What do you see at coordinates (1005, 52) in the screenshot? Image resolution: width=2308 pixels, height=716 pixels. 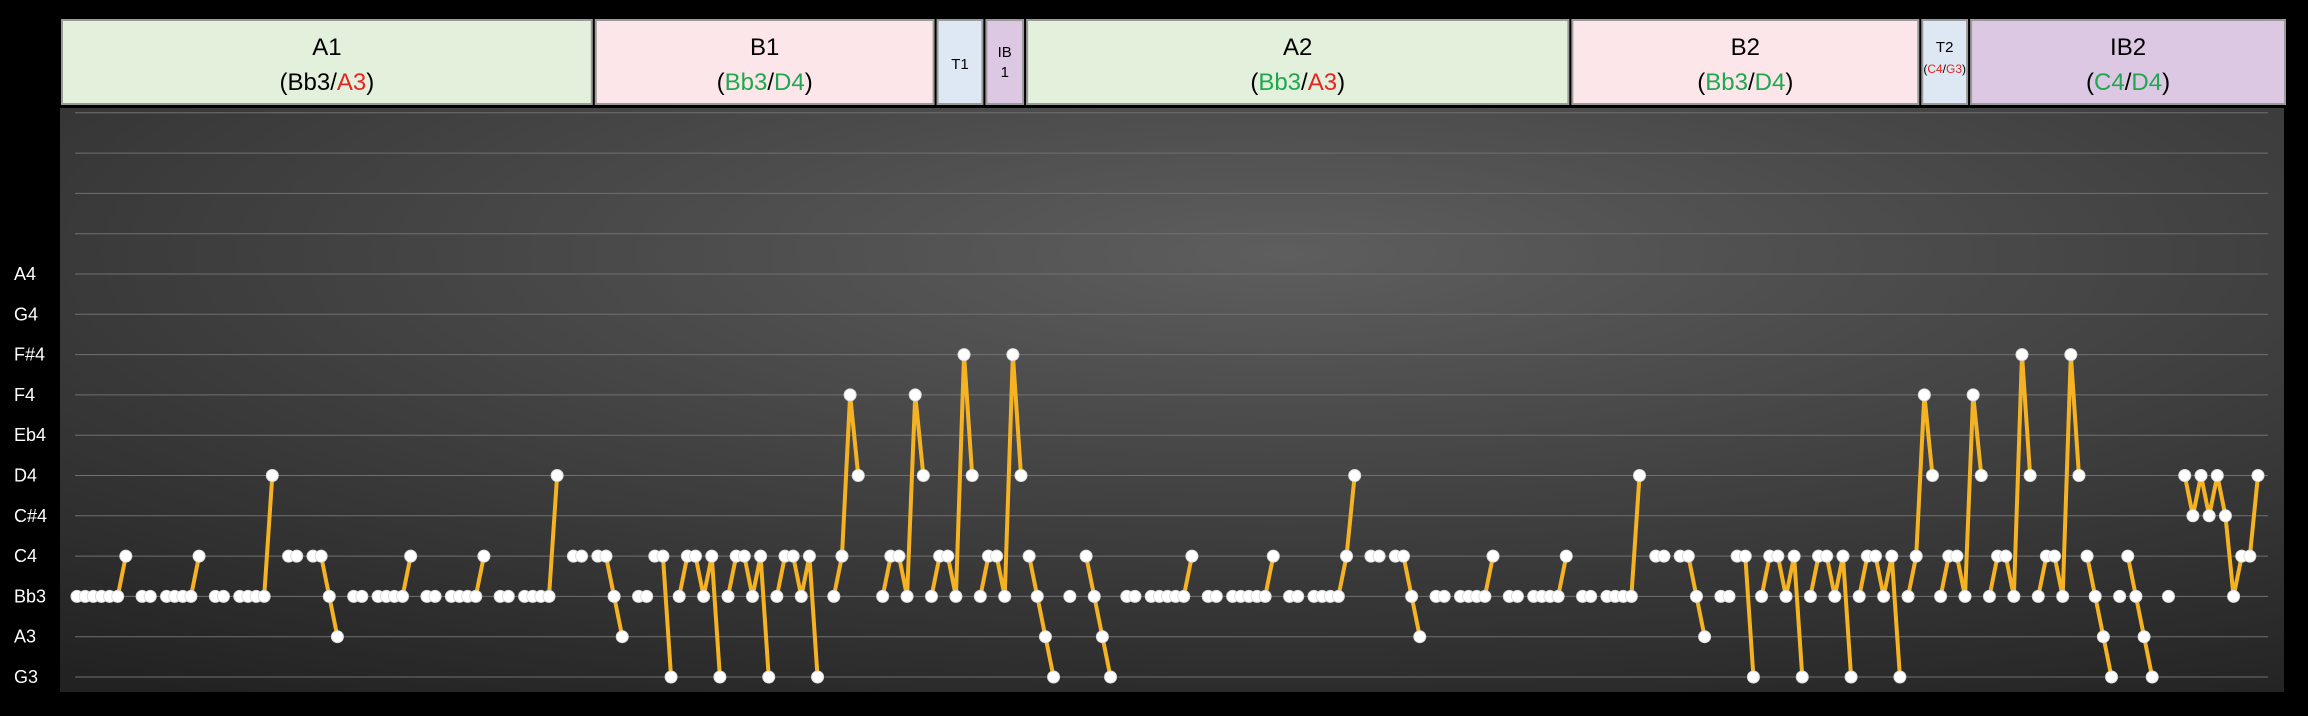 I see `section-label: IB` at bounding box center [1005, 52].